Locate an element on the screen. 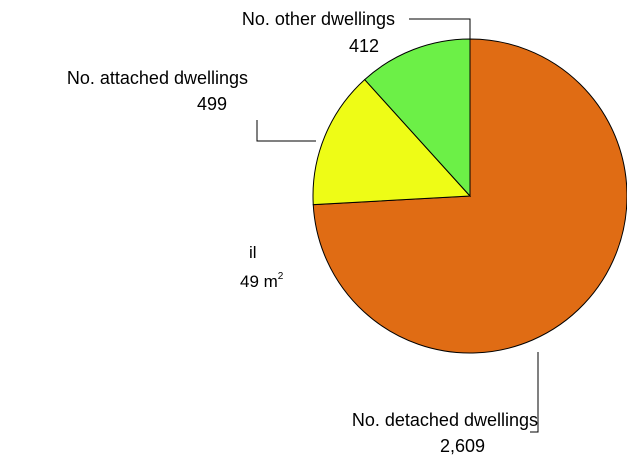 The image size is (627, 465). leader-line-no-other-dwellings is located at coordinates (440, 29).